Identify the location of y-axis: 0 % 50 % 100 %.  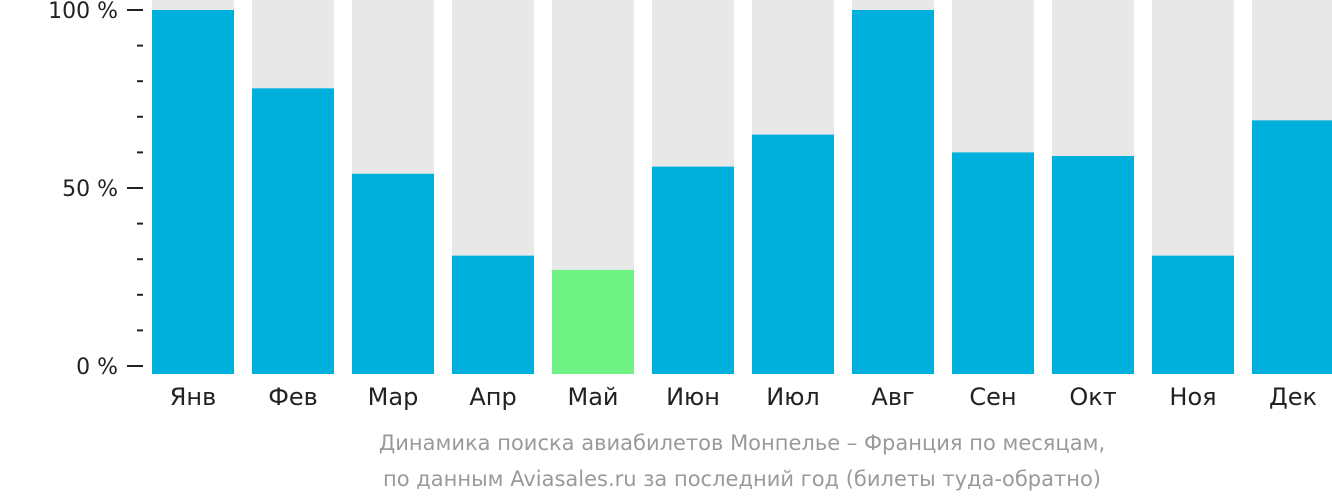
(95, 190).